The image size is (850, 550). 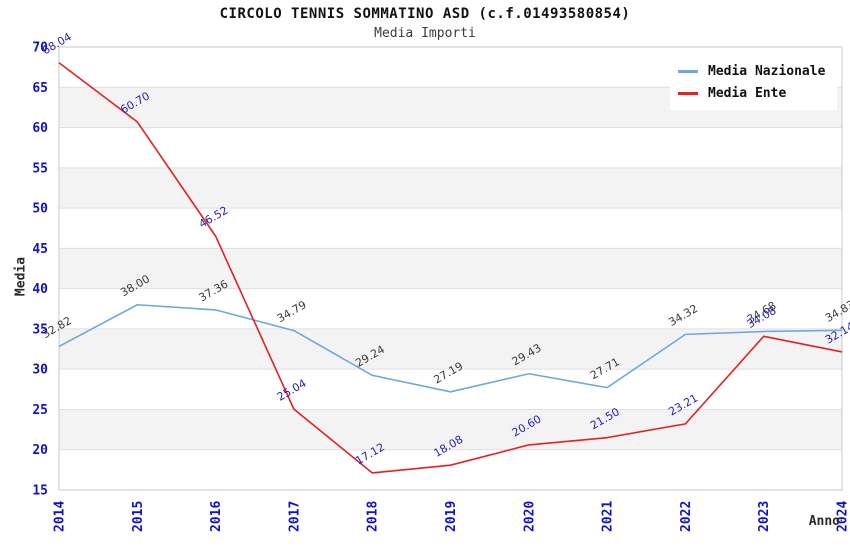 I want to click on x-tick-label: 2023, so click(x=764, y=516).